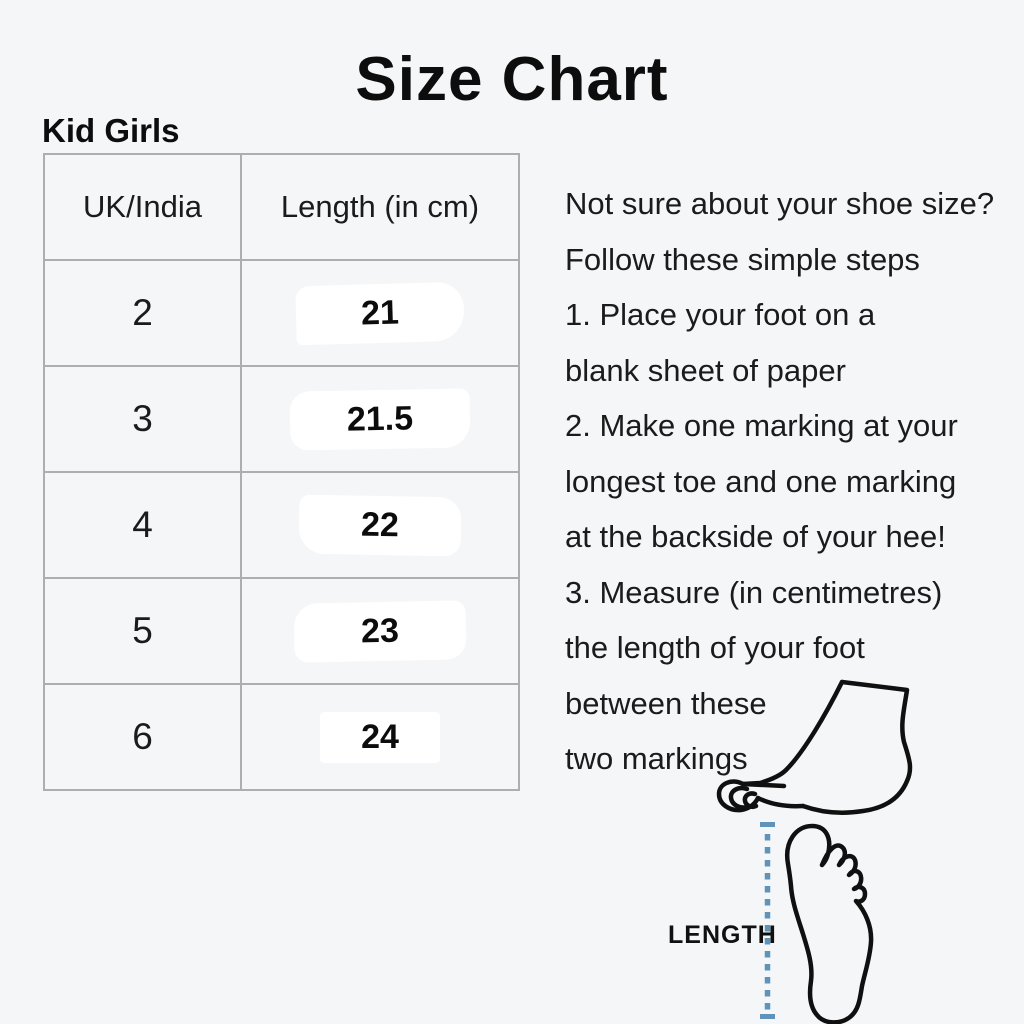 This screenshot has width=1024, height=1024. I want to click on length-cell: 21.5, so click(380, 419).